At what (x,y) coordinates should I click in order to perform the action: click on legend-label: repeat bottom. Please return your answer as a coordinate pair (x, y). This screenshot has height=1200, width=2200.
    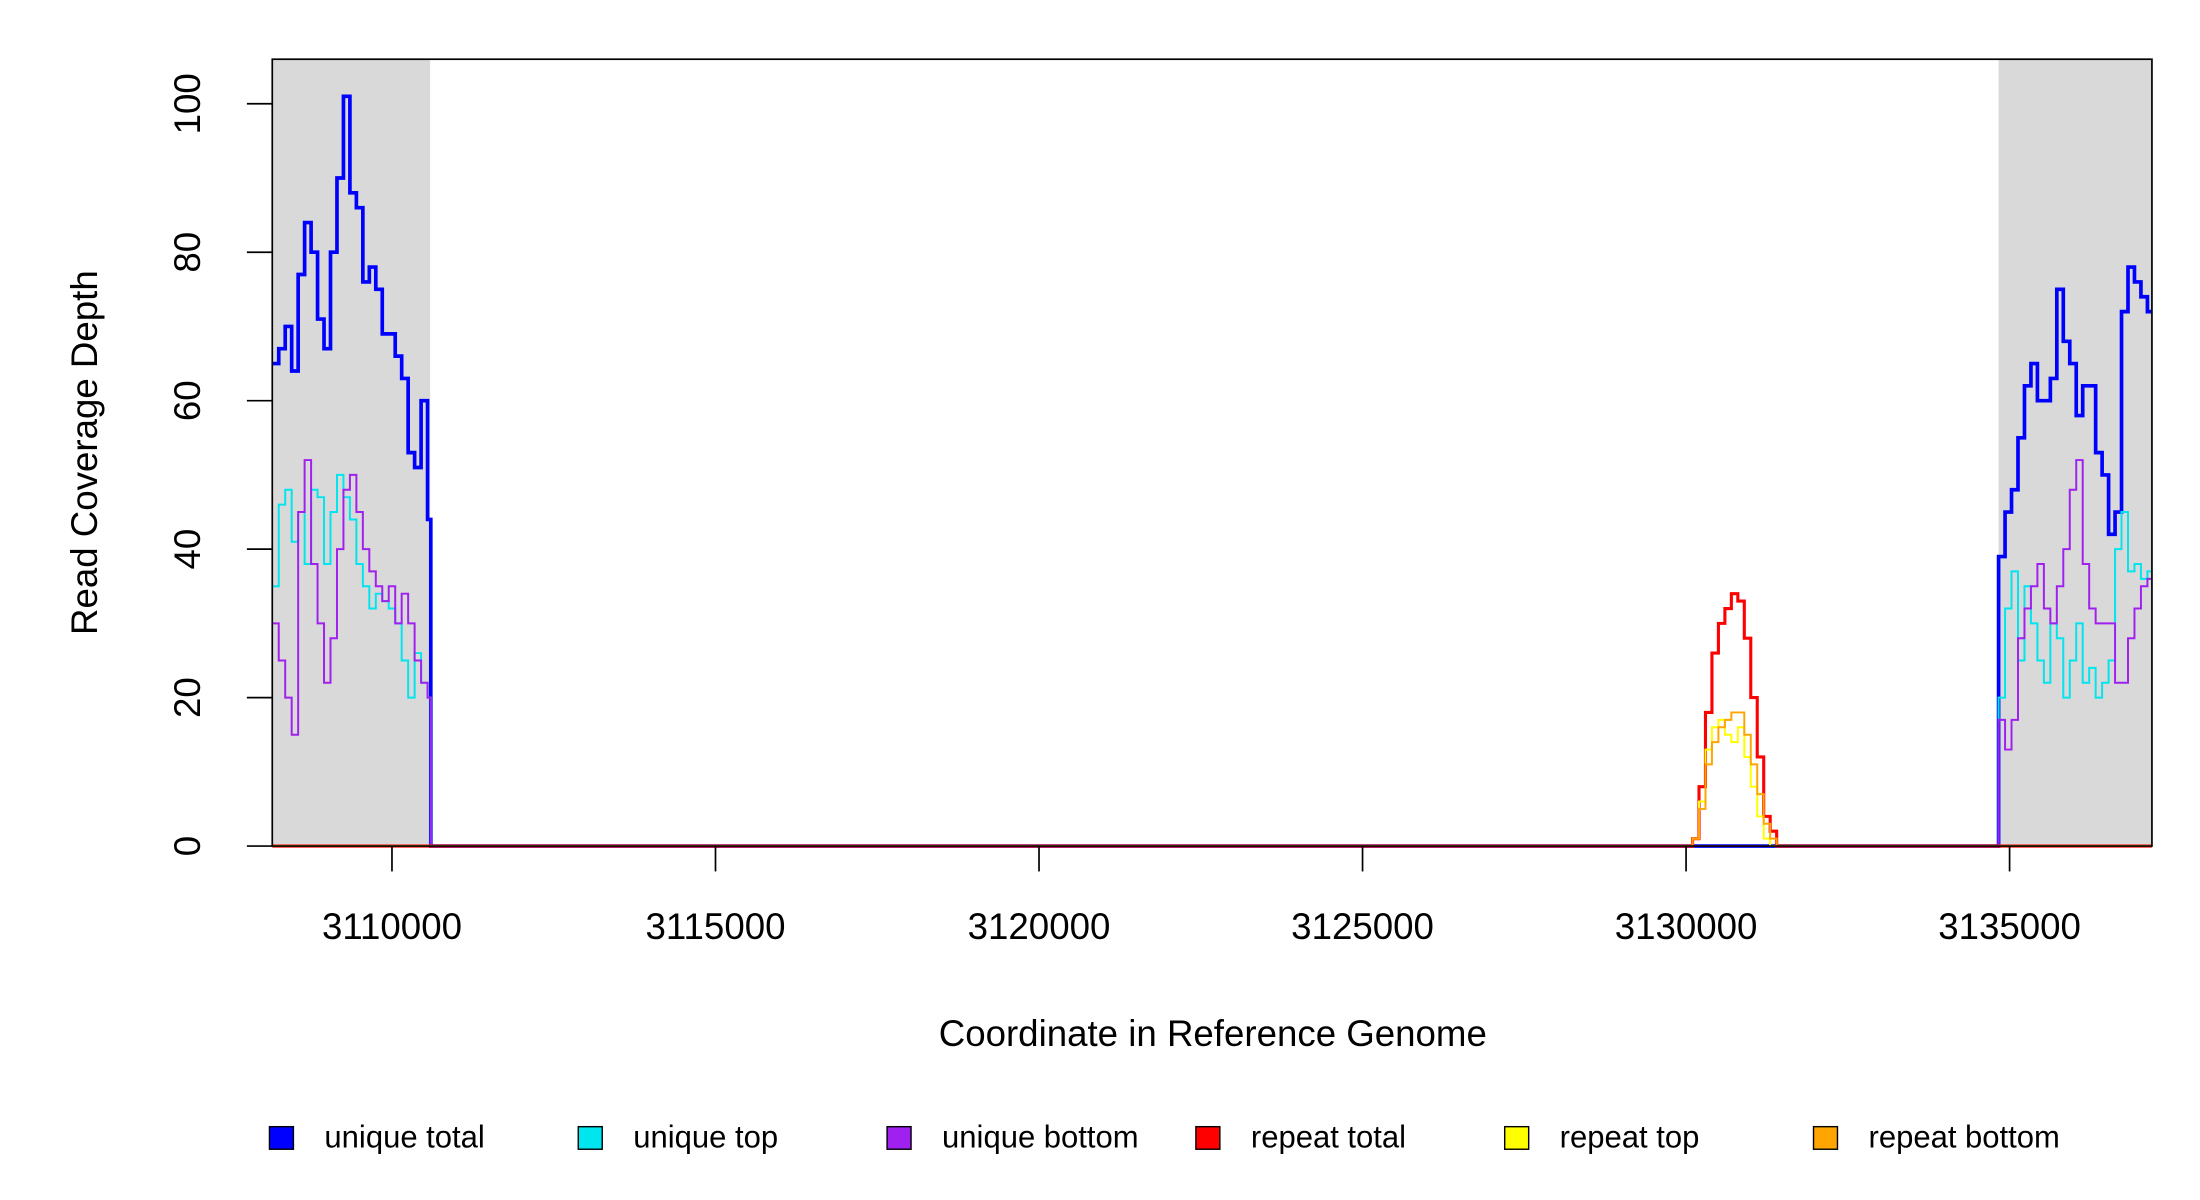
    Looking at the image, I should click on (1964, 1137).